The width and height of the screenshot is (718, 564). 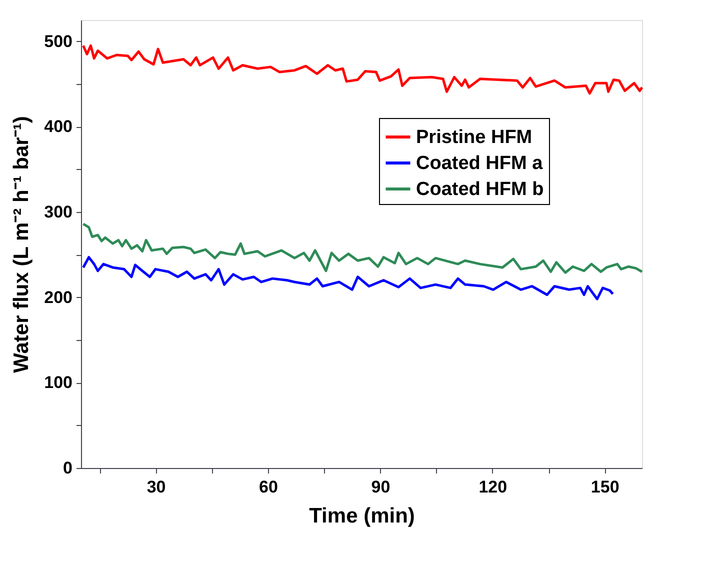 I want to click on y-tick-label: 300, so click(x=58, y=212).